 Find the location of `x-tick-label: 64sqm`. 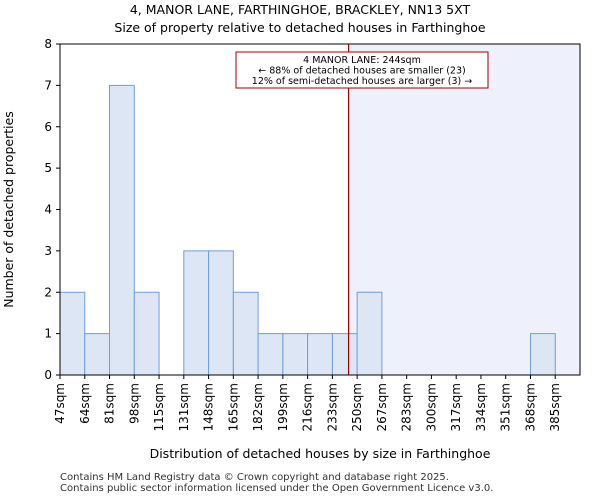

x-tick-label: 64sqm is located at coordinates (85, 403).